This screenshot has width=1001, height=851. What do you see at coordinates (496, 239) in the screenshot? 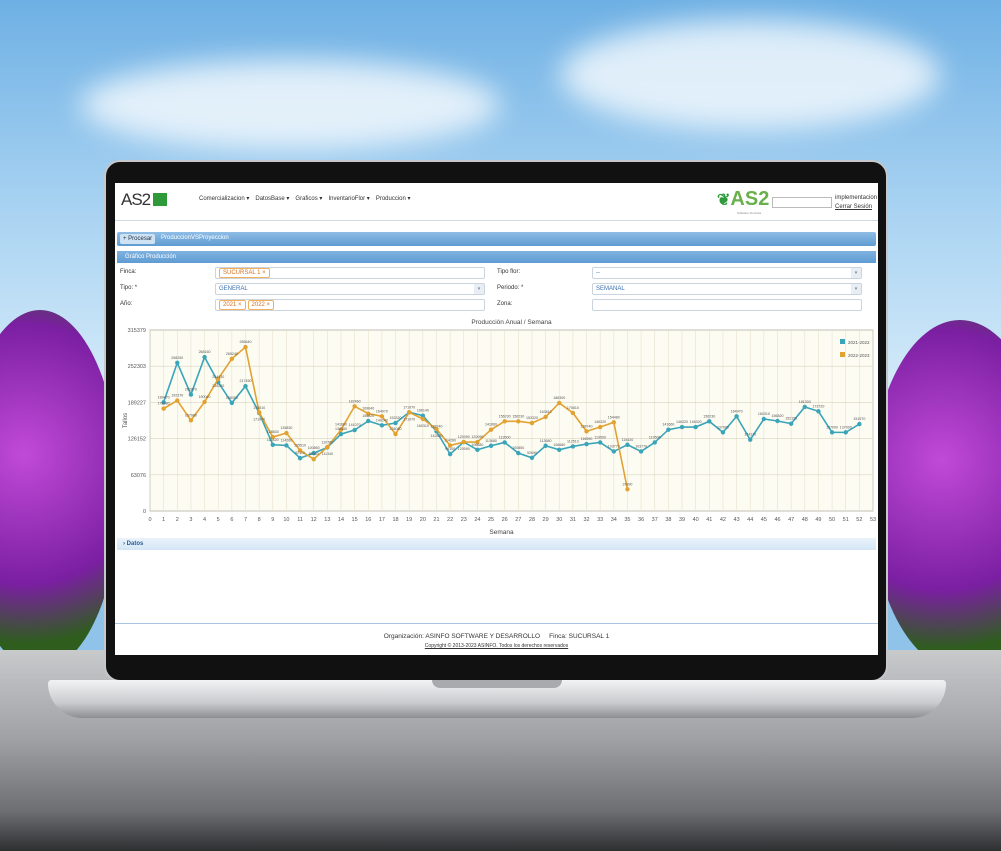
I see `toolbar: + Procesar ProduccionVSProyeccion` at bounding box center [496, 239].